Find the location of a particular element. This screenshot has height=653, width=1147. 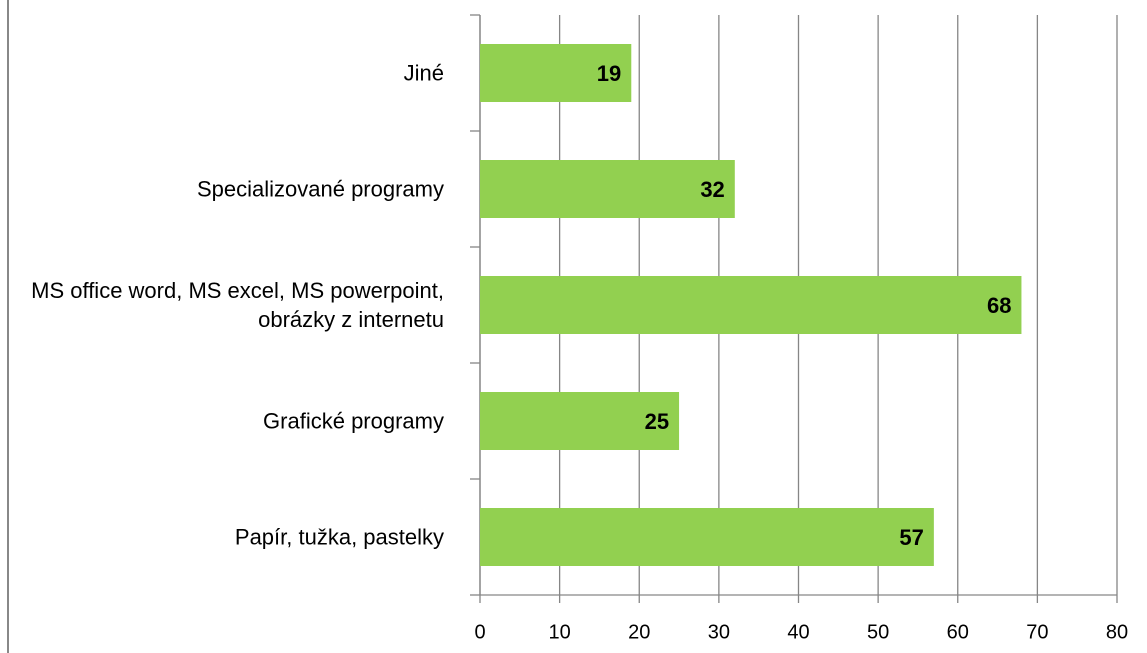

y-tick-label: Grafické programy is located at coordinates (353, 421).